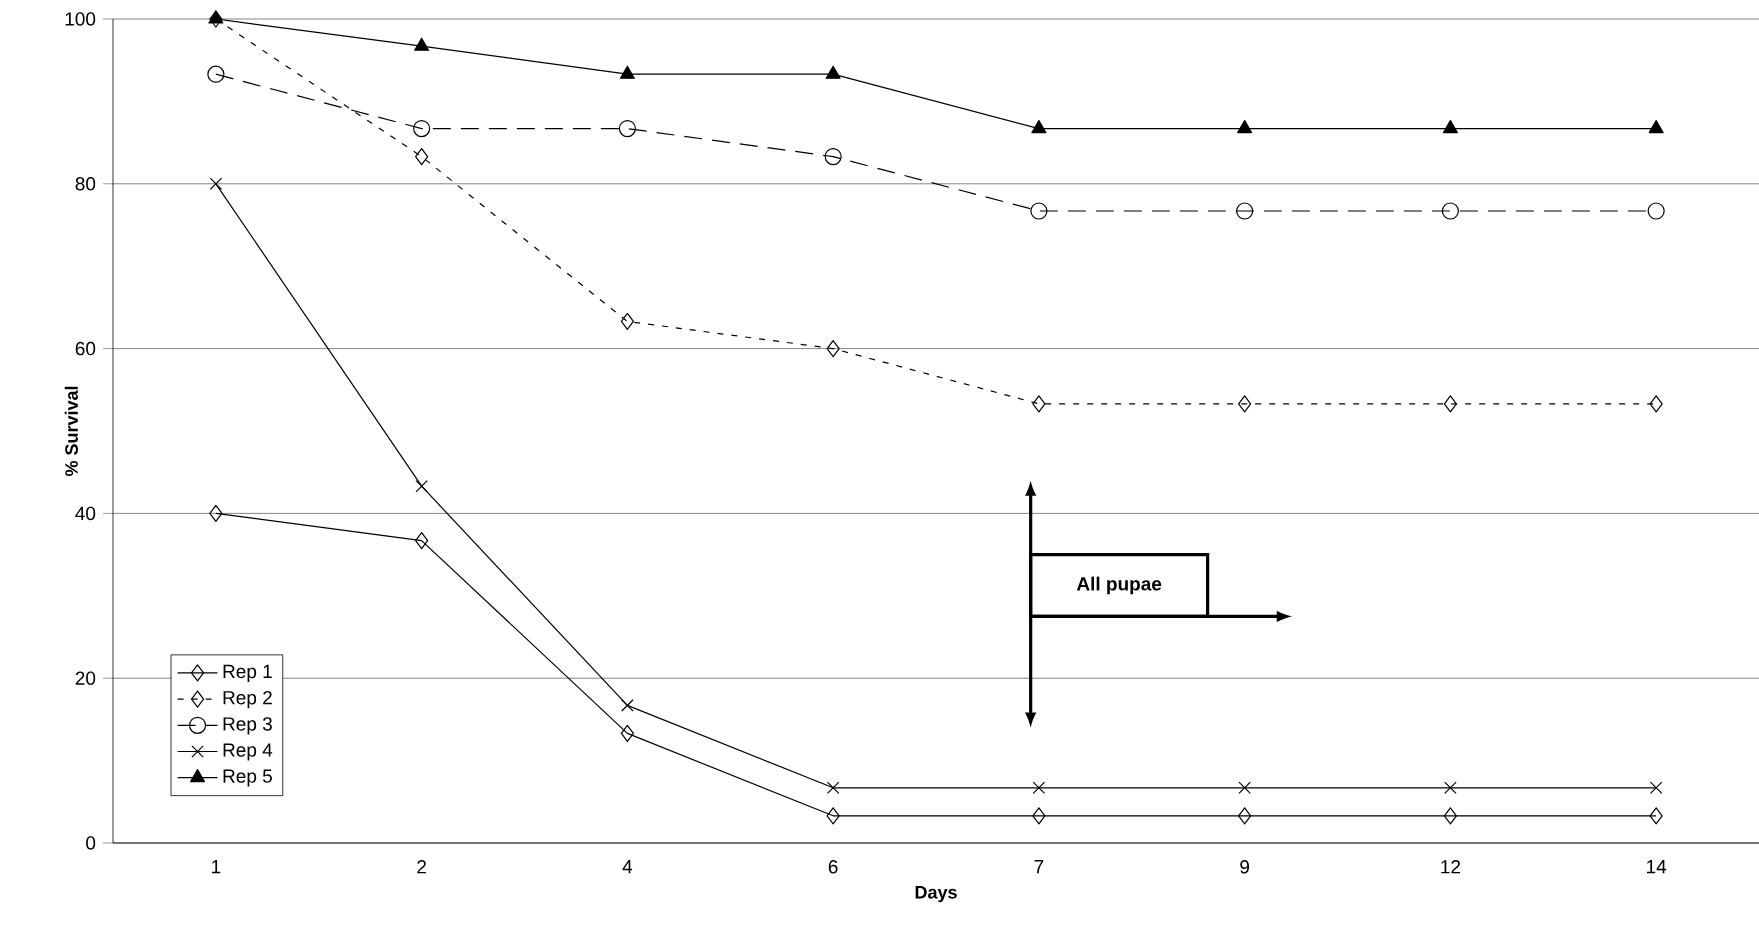  Describe the element at coordinates (1119, 585) in the screenshot. I see `annotation: All pupae` at that location.